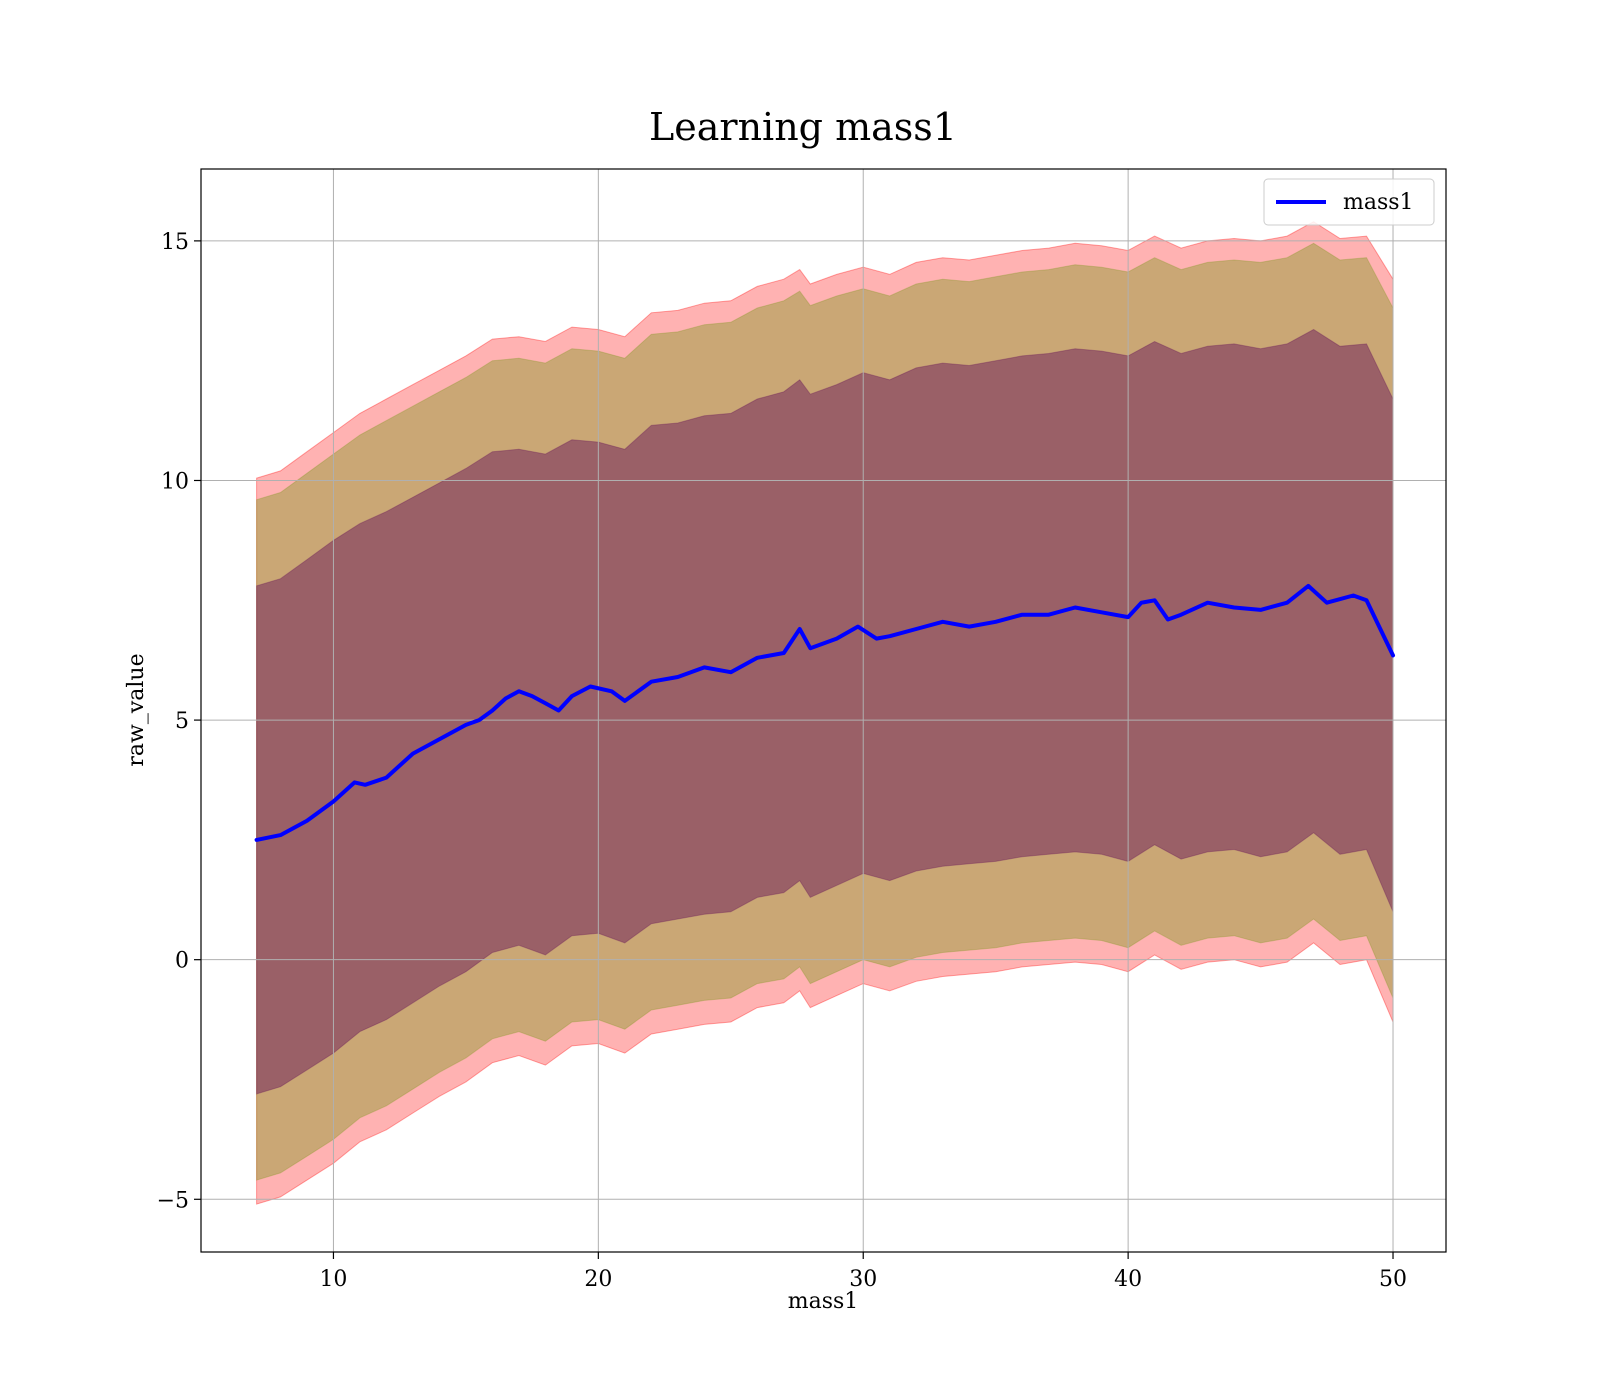 The height and width of the screenshot is (1400, 1600). What do you see at coordinates (1378, 202) in the screenshot?
I see `legend-label: mass1` at bounding box center [1378, 202].